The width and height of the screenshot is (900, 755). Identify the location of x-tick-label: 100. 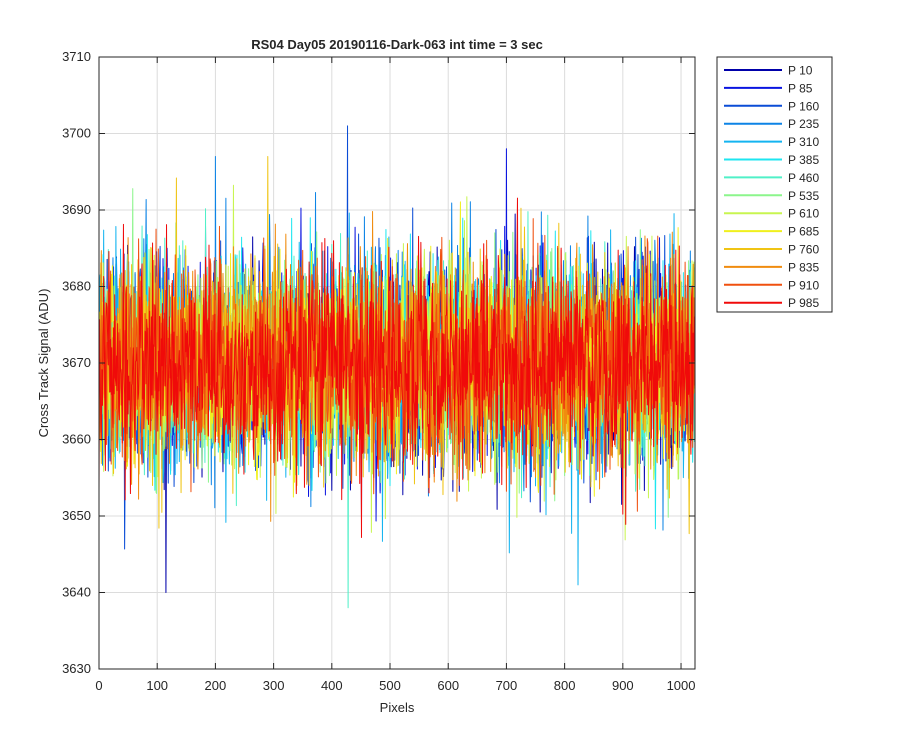
(157, 685).